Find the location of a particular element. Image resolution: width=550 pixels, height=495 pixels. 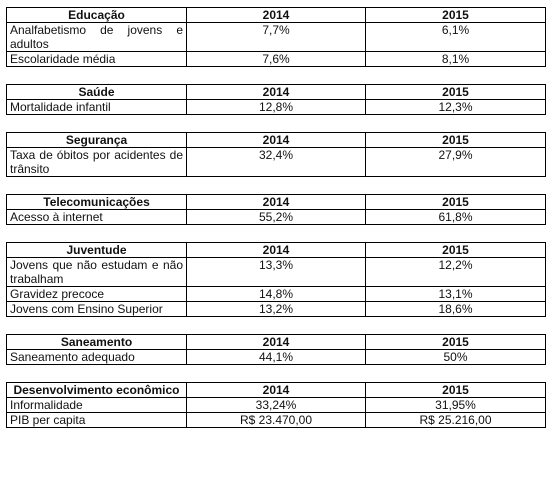

indicator-label: Saneamento adequado is located at coordinates (96, 357).